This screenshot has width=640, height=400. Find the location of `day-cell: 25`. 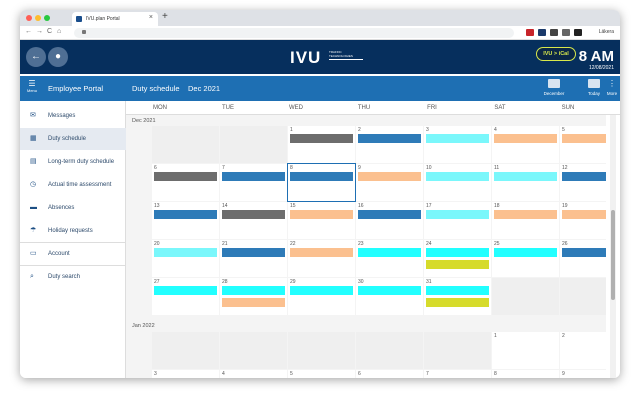

day-cell: 25 is located at coordinates (525, 258).